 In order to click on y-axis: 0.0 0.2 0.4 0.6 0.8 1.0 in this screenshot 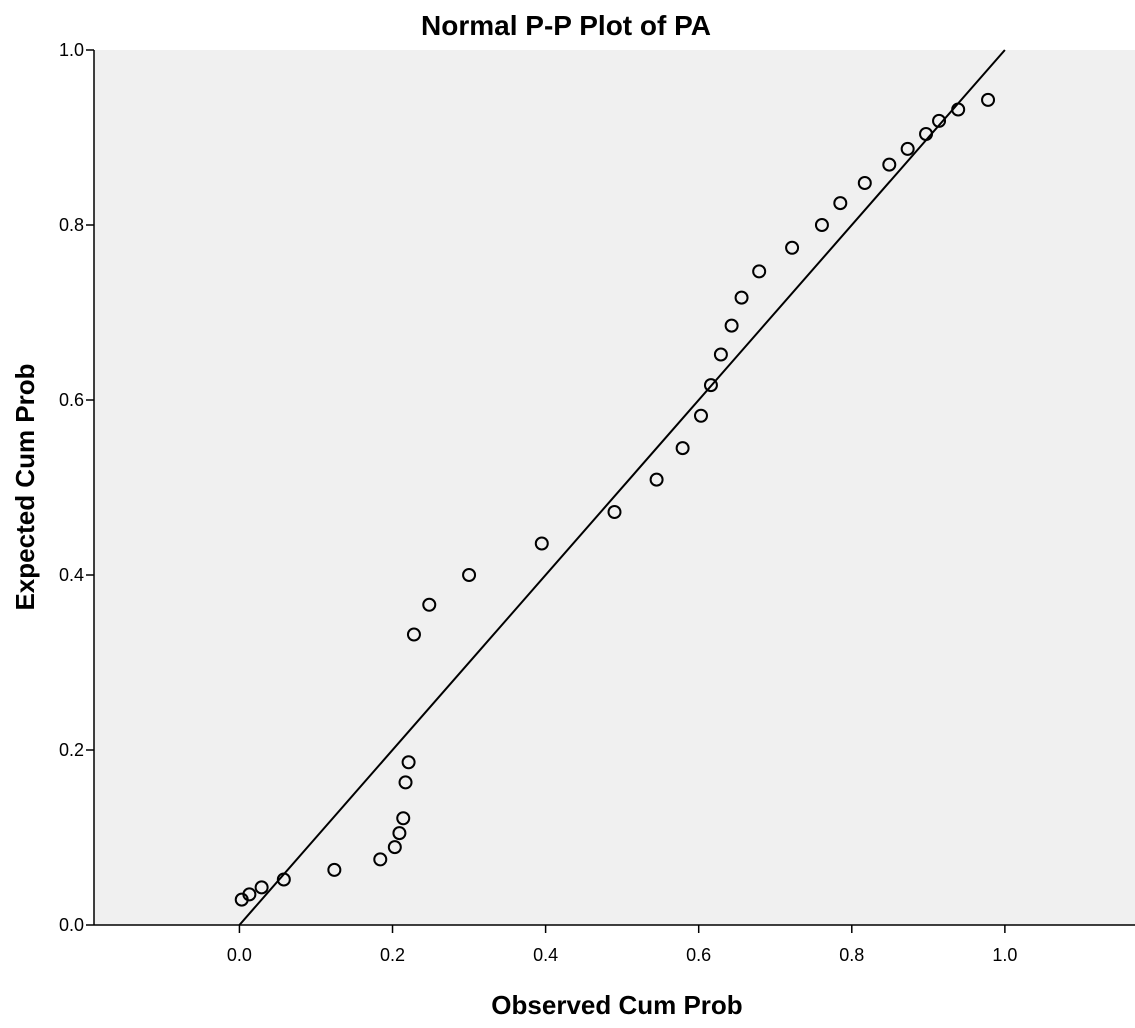, I will do `click(77, 487)`.